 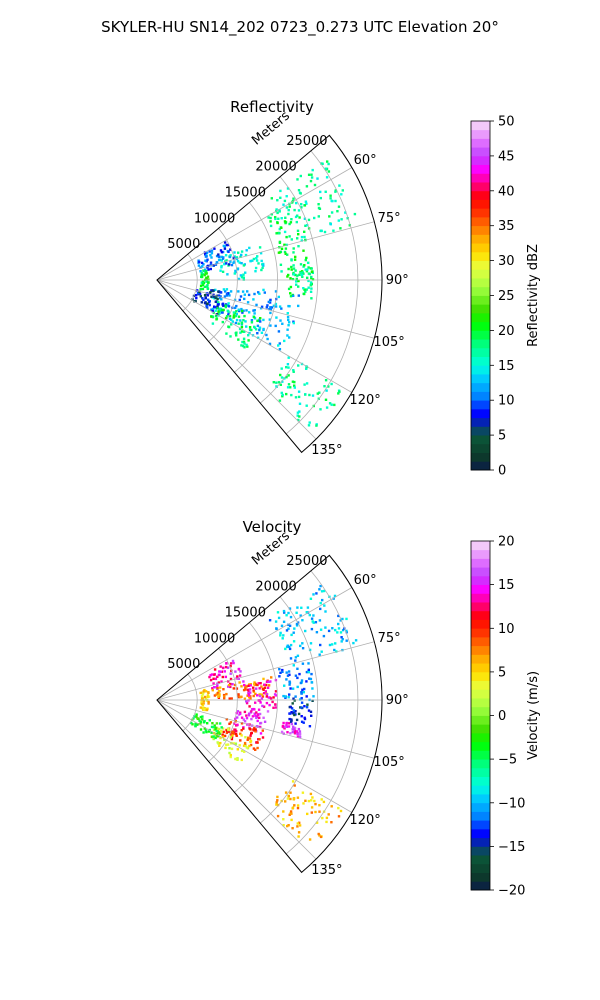 I want to click on colorbar-tick-label: 5, so click(x=502, y=672).